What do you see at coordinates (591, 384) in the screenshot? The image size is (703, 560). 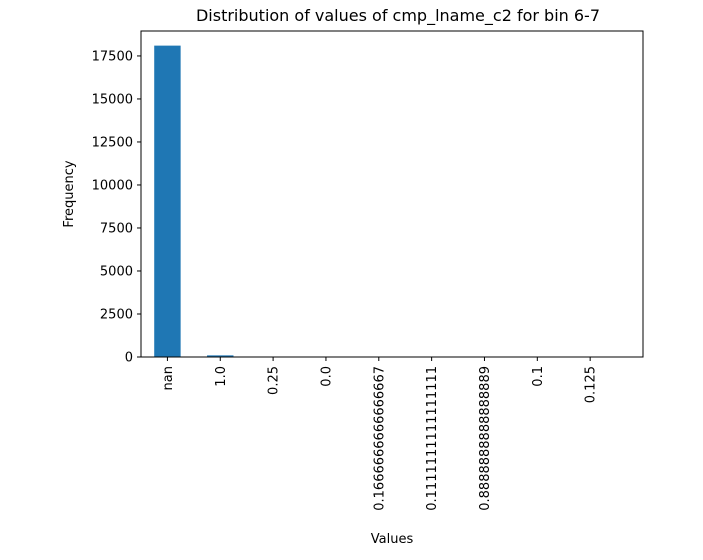 I see `x-tick-label-8: 0.125` at bounding box center [591, 384].